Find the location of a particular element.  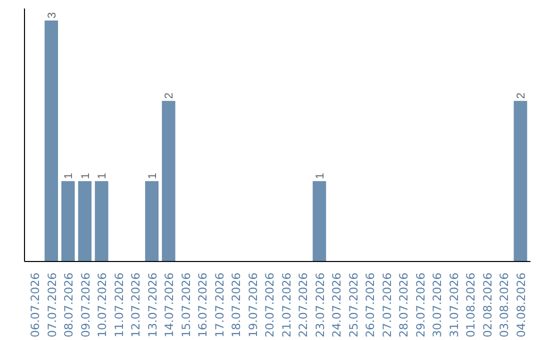

x-tick-label: 10.07.2026 is located at coordinates (102, 305).